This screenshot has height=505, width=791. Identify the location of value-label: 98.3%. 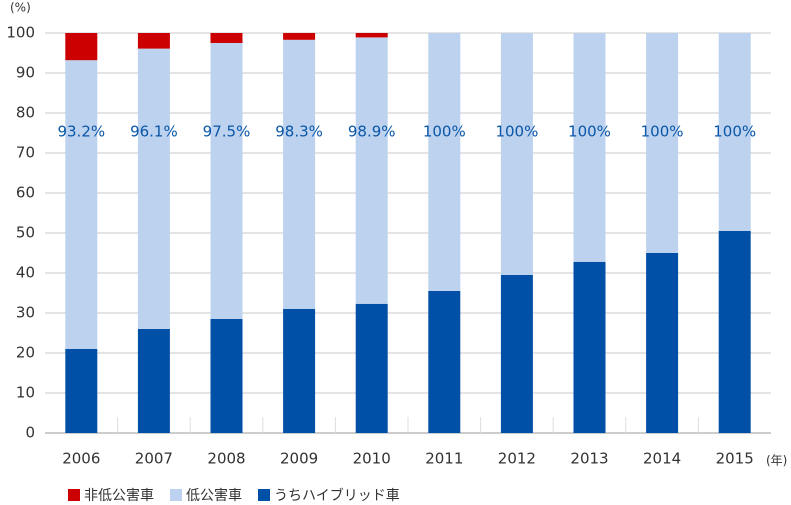
(299, 132).